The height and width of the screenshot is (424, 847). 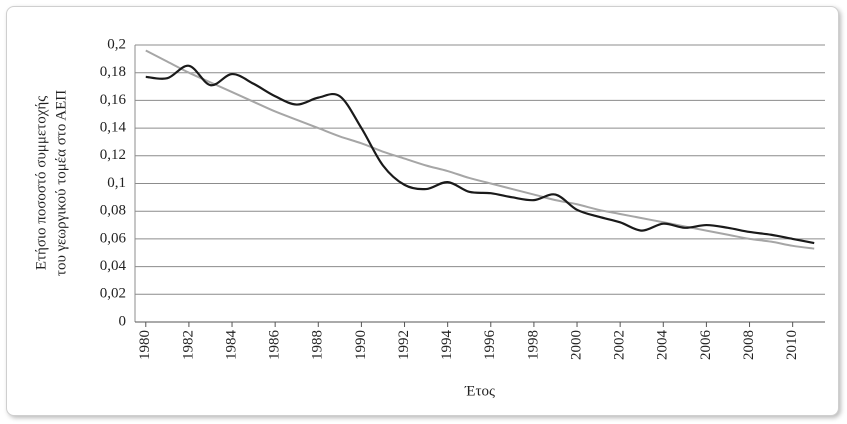 What do you see at coordinates (706, 345) in the screenshot?
I see `x-tick-label: 2006` at bounding box center [706, 345].